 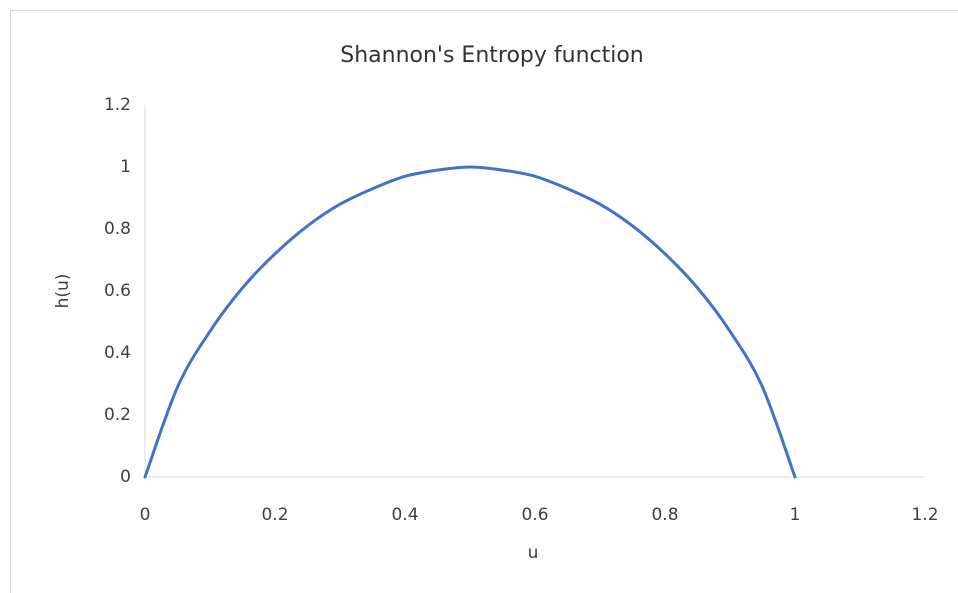 What do you see at coordinates (492, 55) in the screenshot?
I see `chart-title: Shannon's Entropy function` at bounding box center [492, 55].